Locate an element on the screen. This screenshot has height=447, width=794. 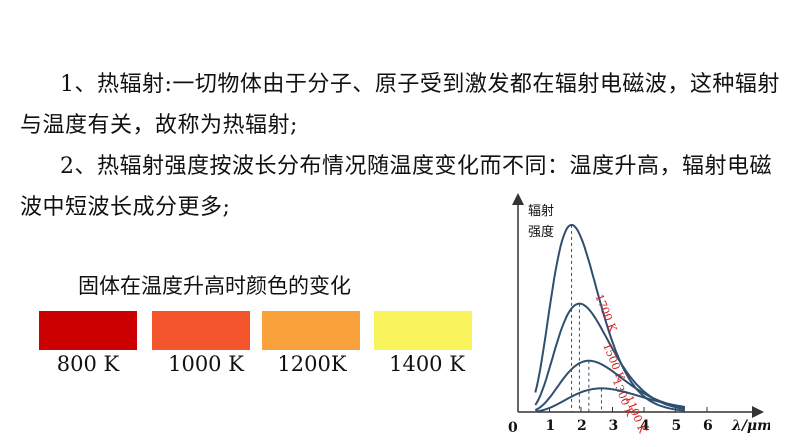
x-tick-label: 2 is located at coordinates (582, 426).